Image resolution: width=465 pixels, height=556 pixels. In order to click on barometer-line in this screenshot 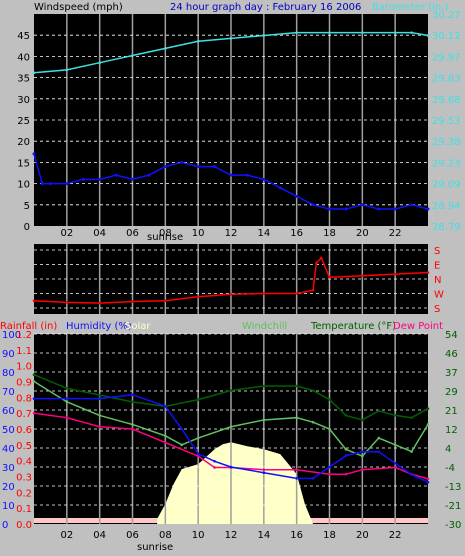, I will do `click(231, 52)`.